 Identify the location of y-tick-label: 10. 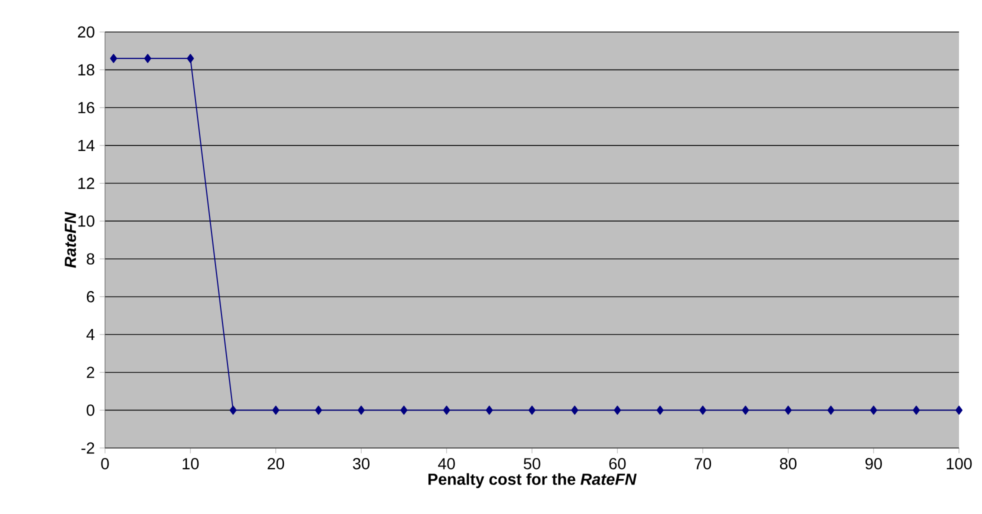
(86, 221).